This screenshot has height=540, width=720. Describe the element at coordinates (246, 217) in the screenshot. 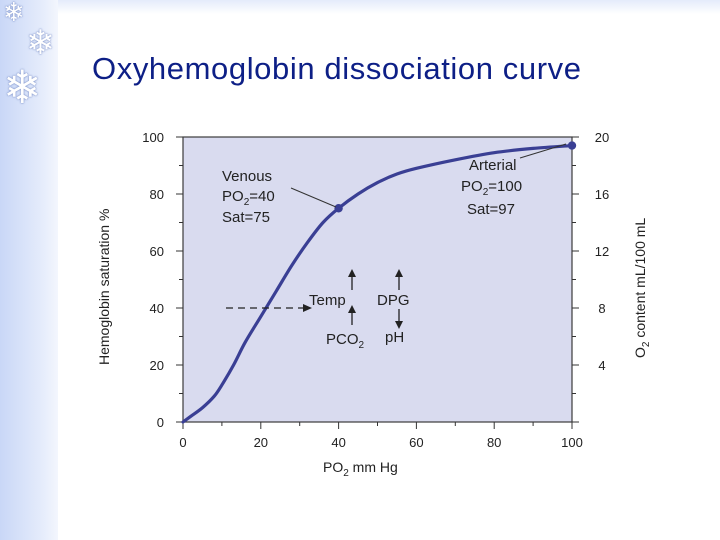

I see `venous-sat-label: Sat=75` at that location.